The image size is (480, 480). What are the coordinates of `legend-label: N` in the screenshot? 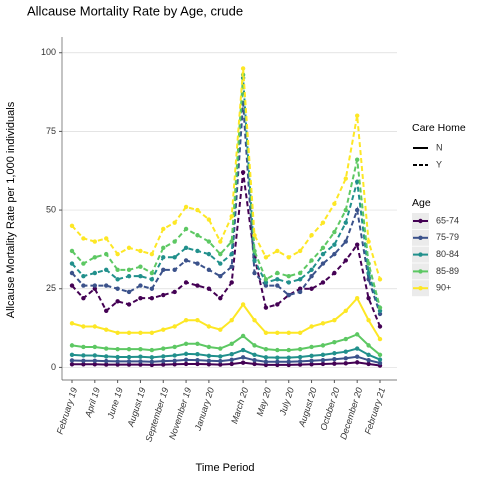 It's located at (439, 147).